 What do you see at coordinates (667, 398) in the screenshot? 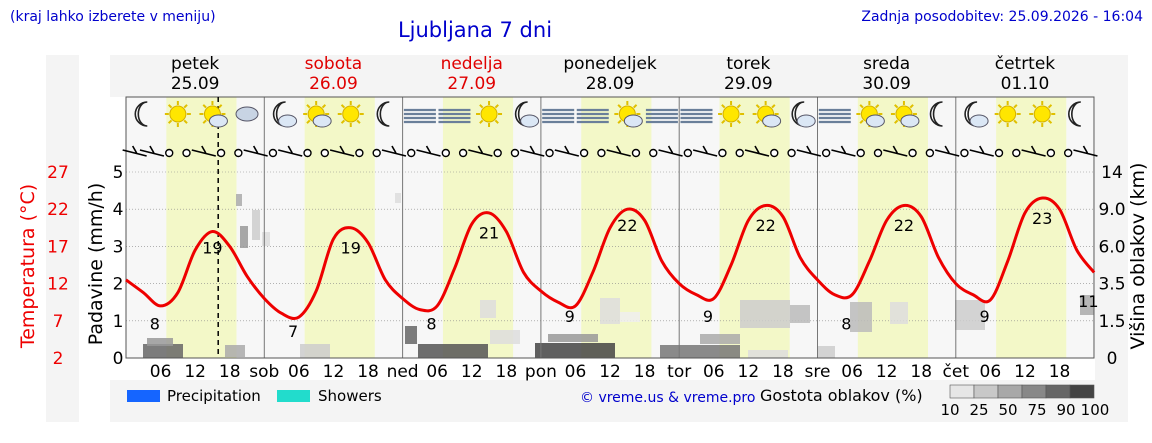
I see `copyright-link: © vreme.us & vreme.pro` at bounding box center [667, 398].